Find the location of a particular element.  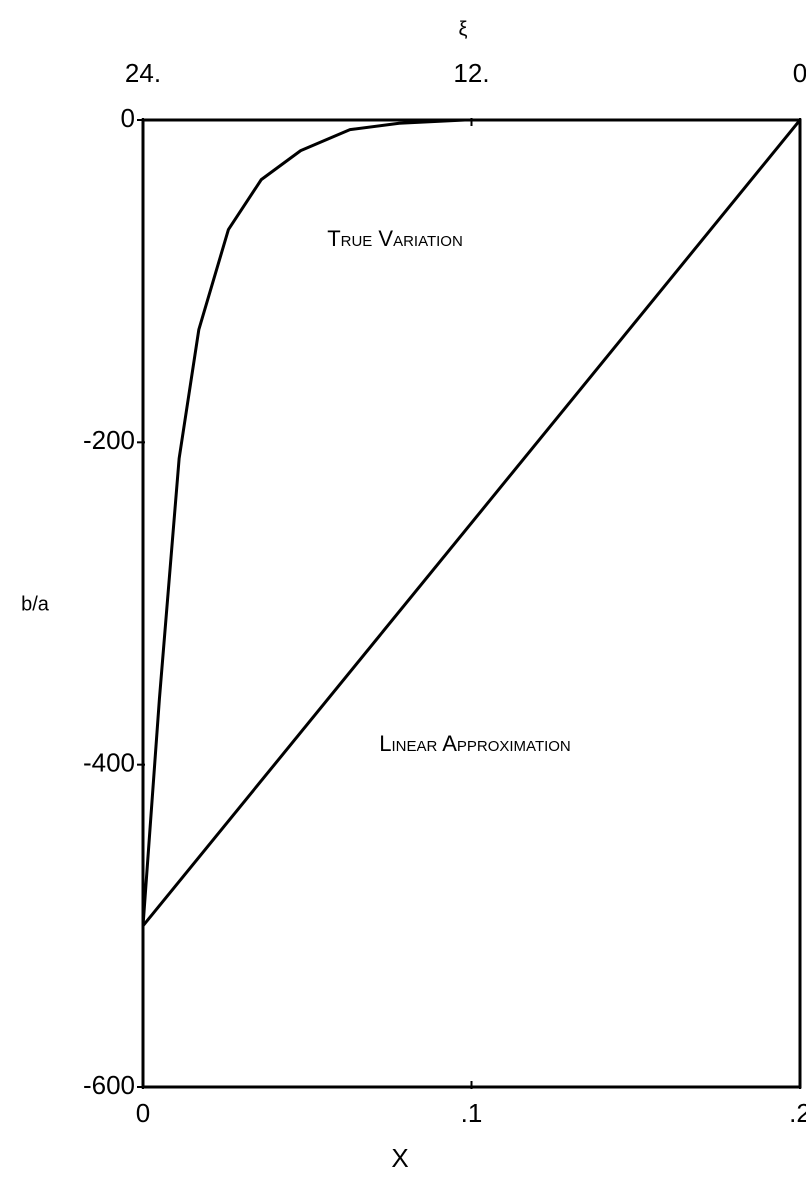

top-tick-label: 0 is located at coordinates (799, 73).